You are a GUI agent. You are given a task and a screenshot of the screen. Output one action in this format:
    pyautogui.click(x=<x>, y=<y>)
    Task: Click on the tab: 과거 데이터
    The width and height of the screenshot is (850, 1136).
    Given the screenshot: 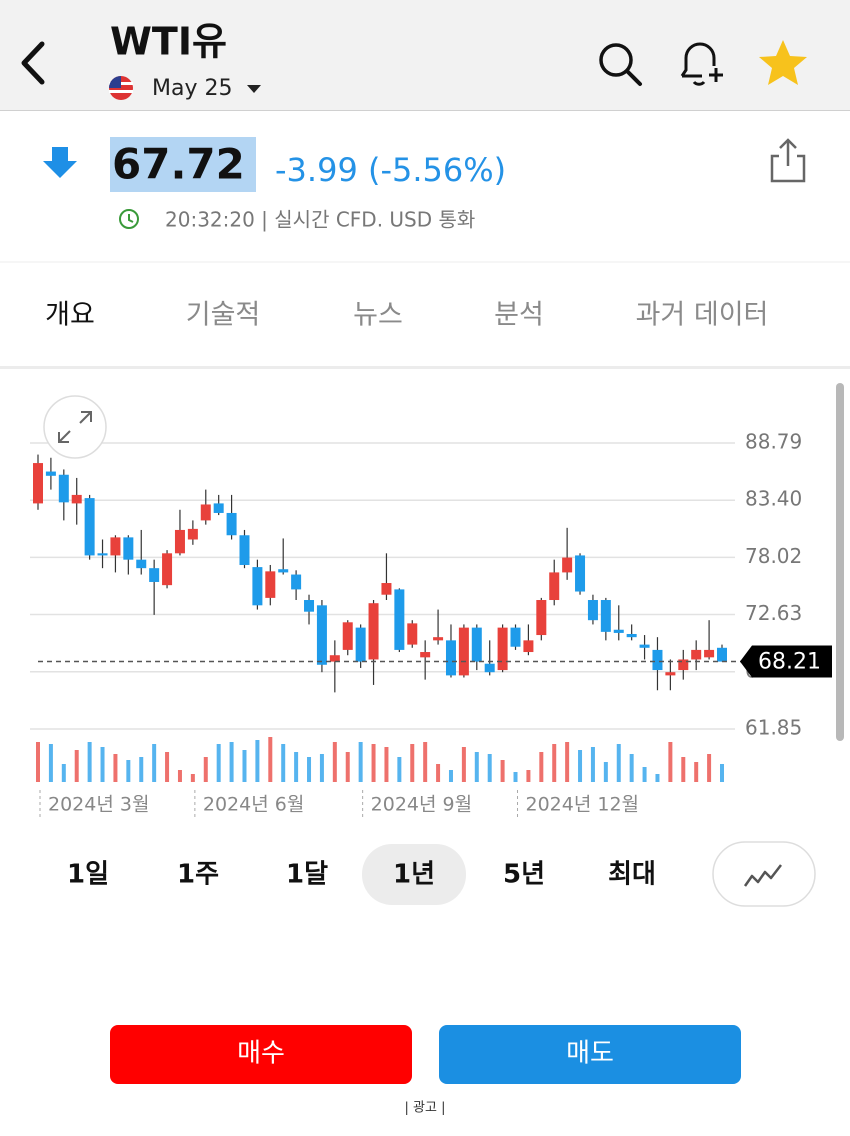 What is the action you would take?
    pyautogui.click(x=702, y=315)
    